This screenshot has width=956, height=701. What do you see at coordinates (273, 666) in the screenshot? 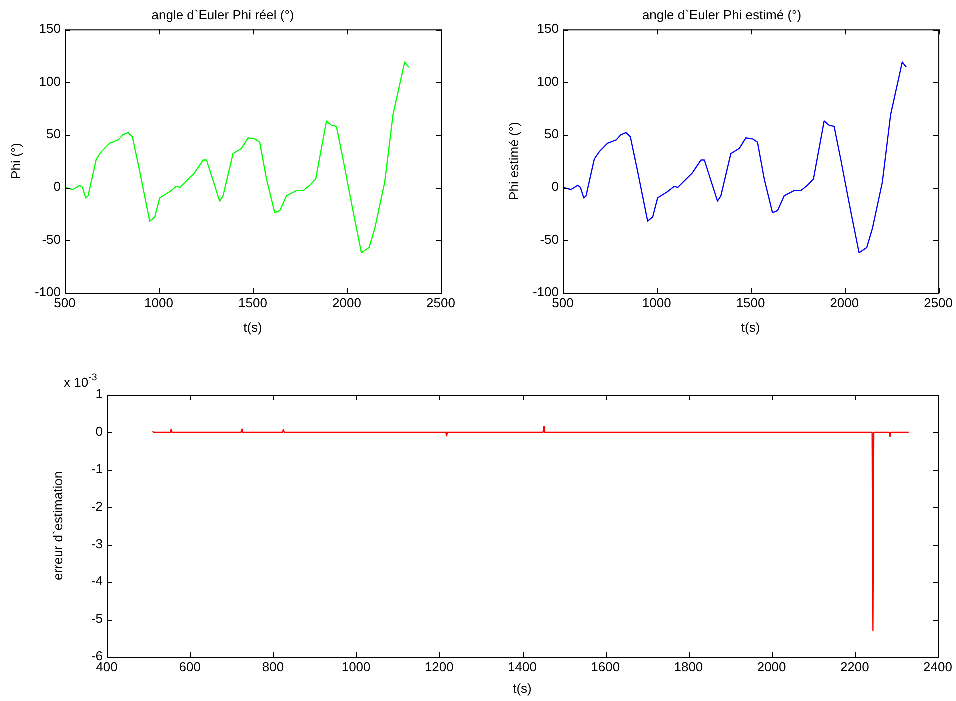
I see `x-tick-label: 800` at bounding box center [273, 666].